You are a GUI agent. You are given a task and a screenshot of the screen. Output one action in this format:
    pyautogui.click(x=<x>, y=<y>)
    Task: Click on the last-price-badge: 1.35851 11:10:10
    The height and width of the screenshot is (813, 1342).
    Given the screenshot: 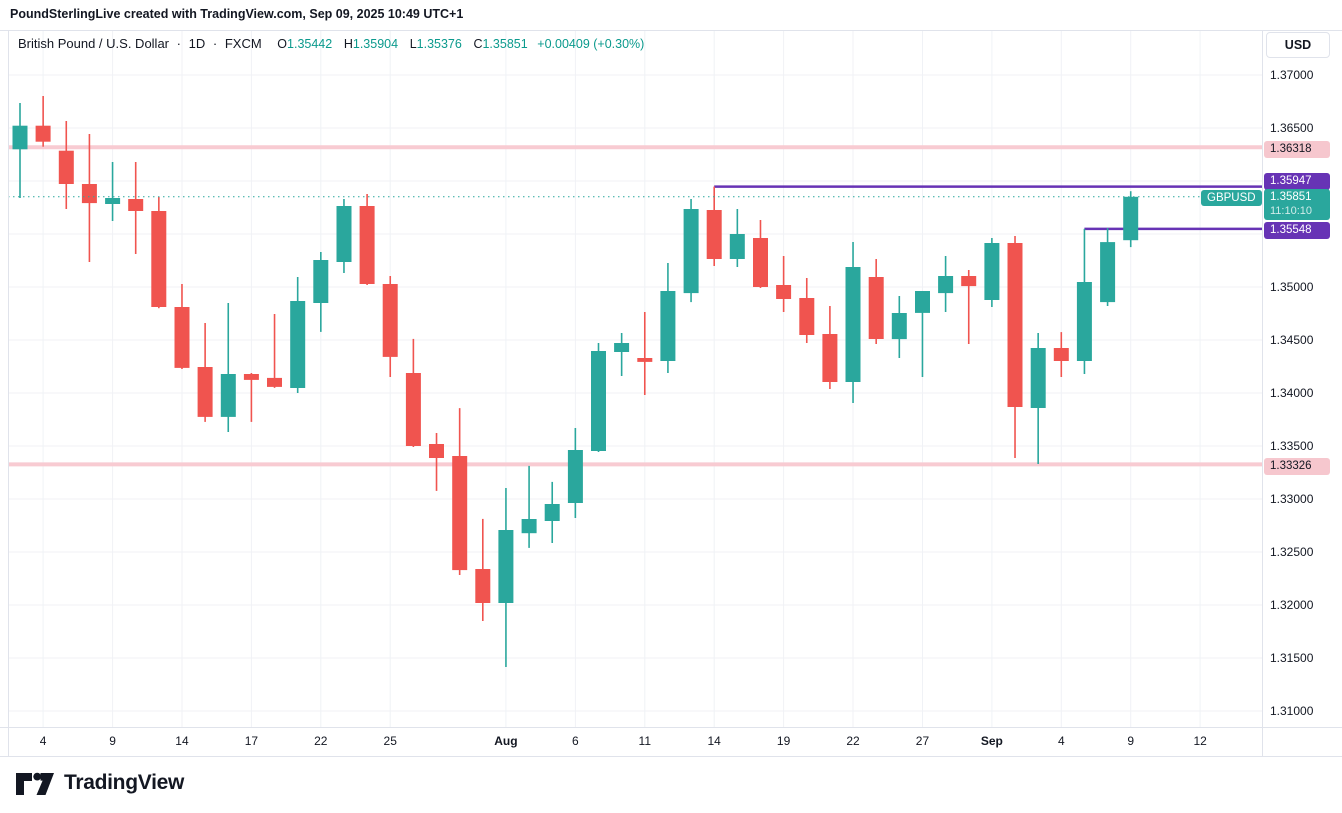 What is the action you would take?
    pyautogui.click(x=1297, y=204)
    